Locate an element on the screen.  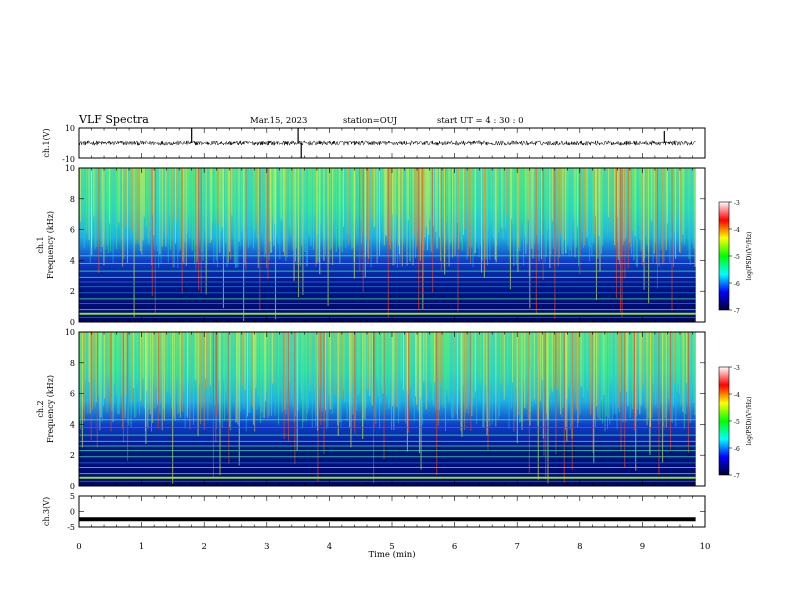
ch1-spectrogram-ytick: 0 is located at coordinates (72, 322).